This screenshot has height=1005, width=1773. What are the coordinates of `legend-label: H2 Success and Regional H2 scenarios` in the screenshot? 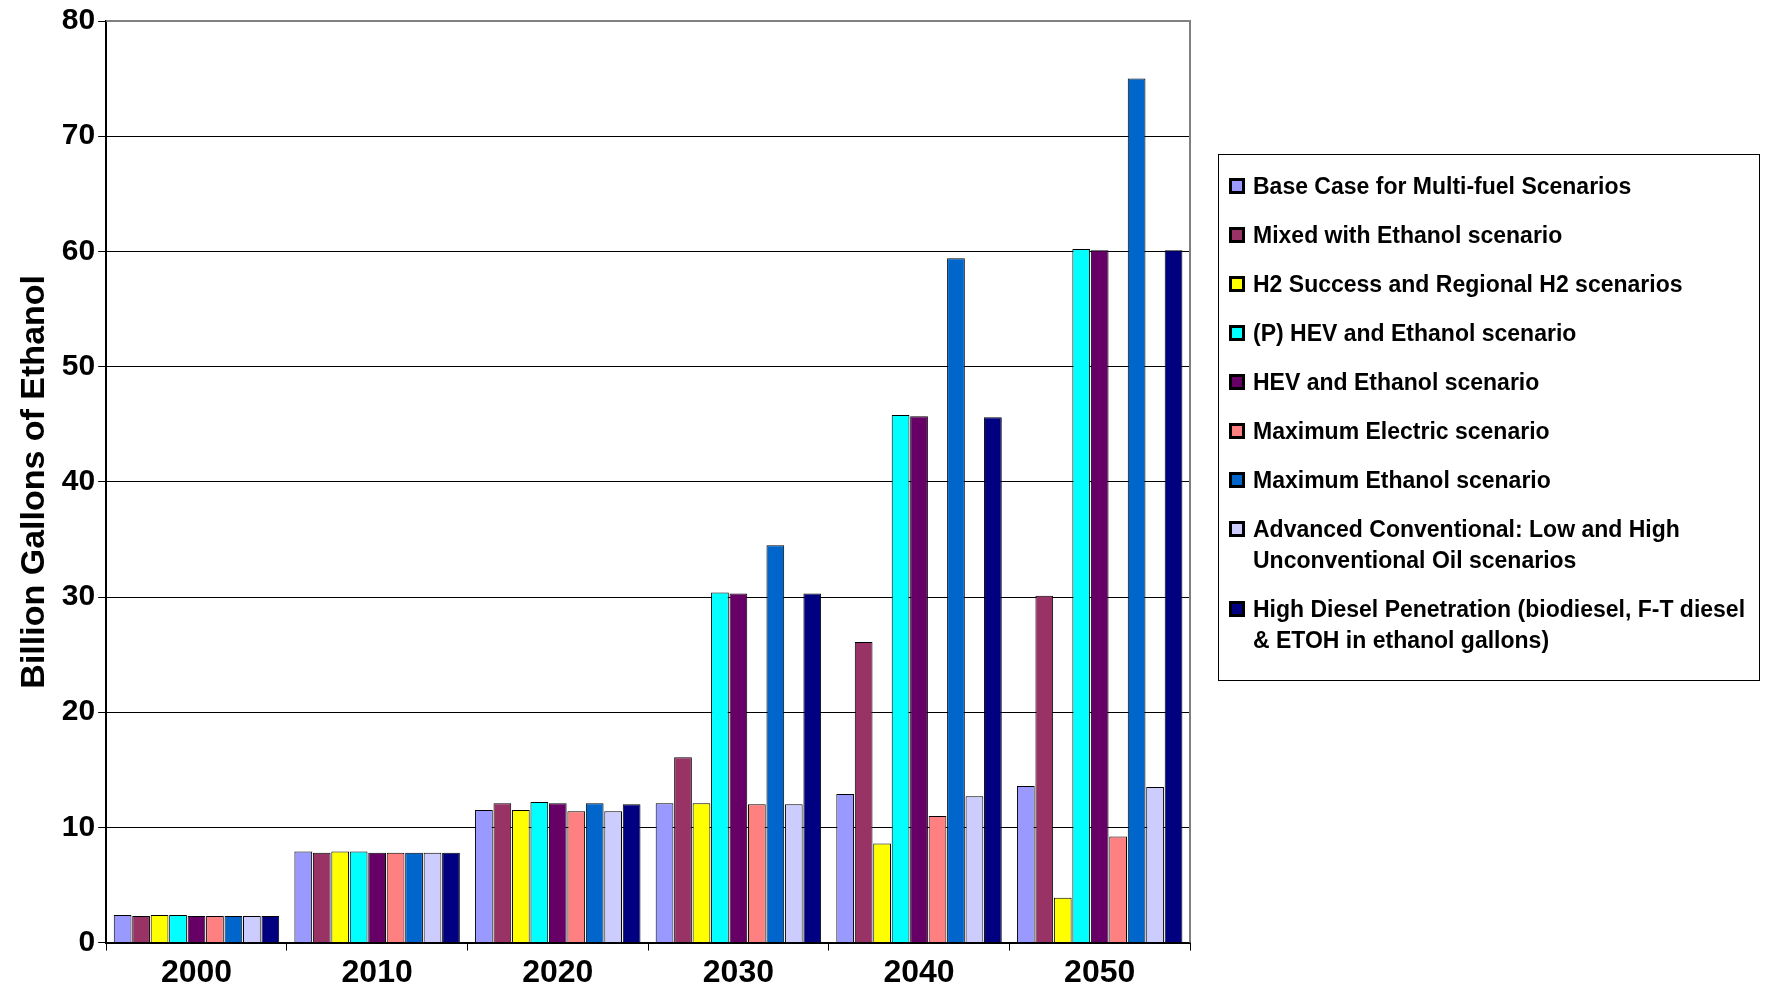 It's located at (1468, 284).